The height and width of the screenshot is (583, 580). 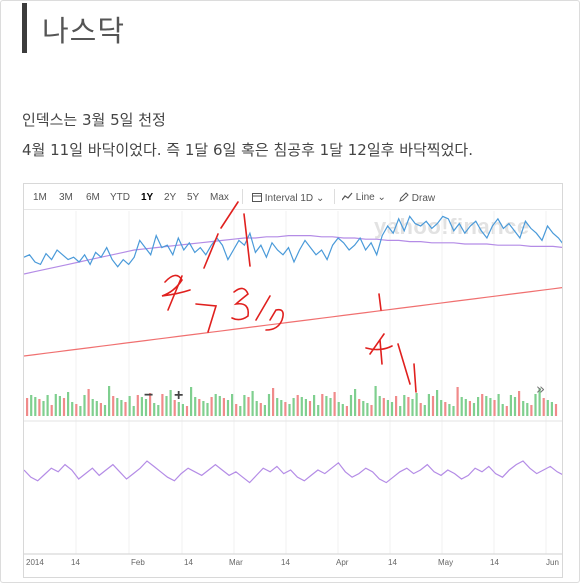 What do you see at coordinates (281, 198) in the screenshot?
I see `interval-label: Interval` at bounding box center [281, 198].